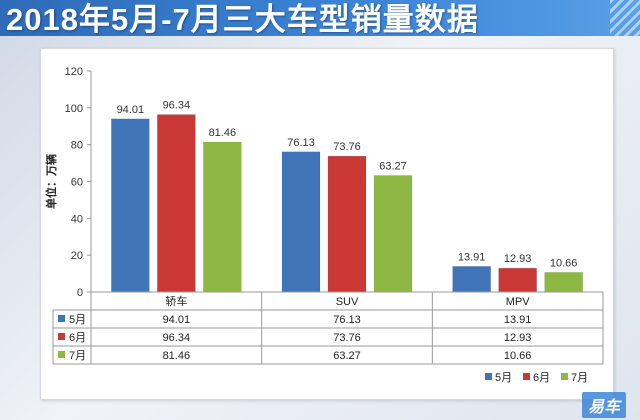 Image resolution: width=640 pixels, height=420 pixels. What do you see at coordinates (625, 18) in the screenshot?
I see `banner-stripes` at bounding box center [625, 18].